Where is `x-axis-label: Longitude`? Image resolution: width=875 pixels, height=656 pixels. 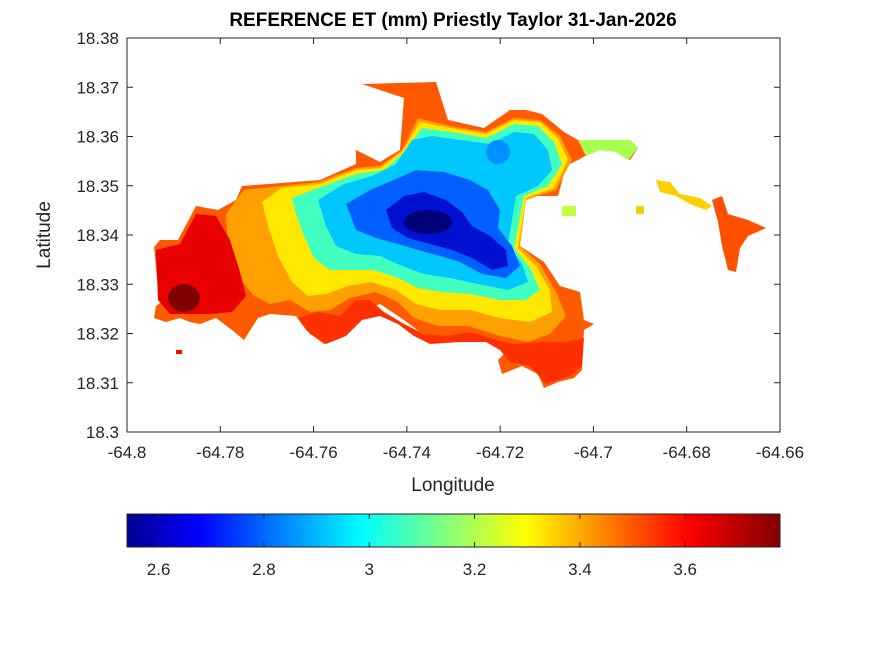
x-axis-label: Longitude is located at coordinates (452, 485).